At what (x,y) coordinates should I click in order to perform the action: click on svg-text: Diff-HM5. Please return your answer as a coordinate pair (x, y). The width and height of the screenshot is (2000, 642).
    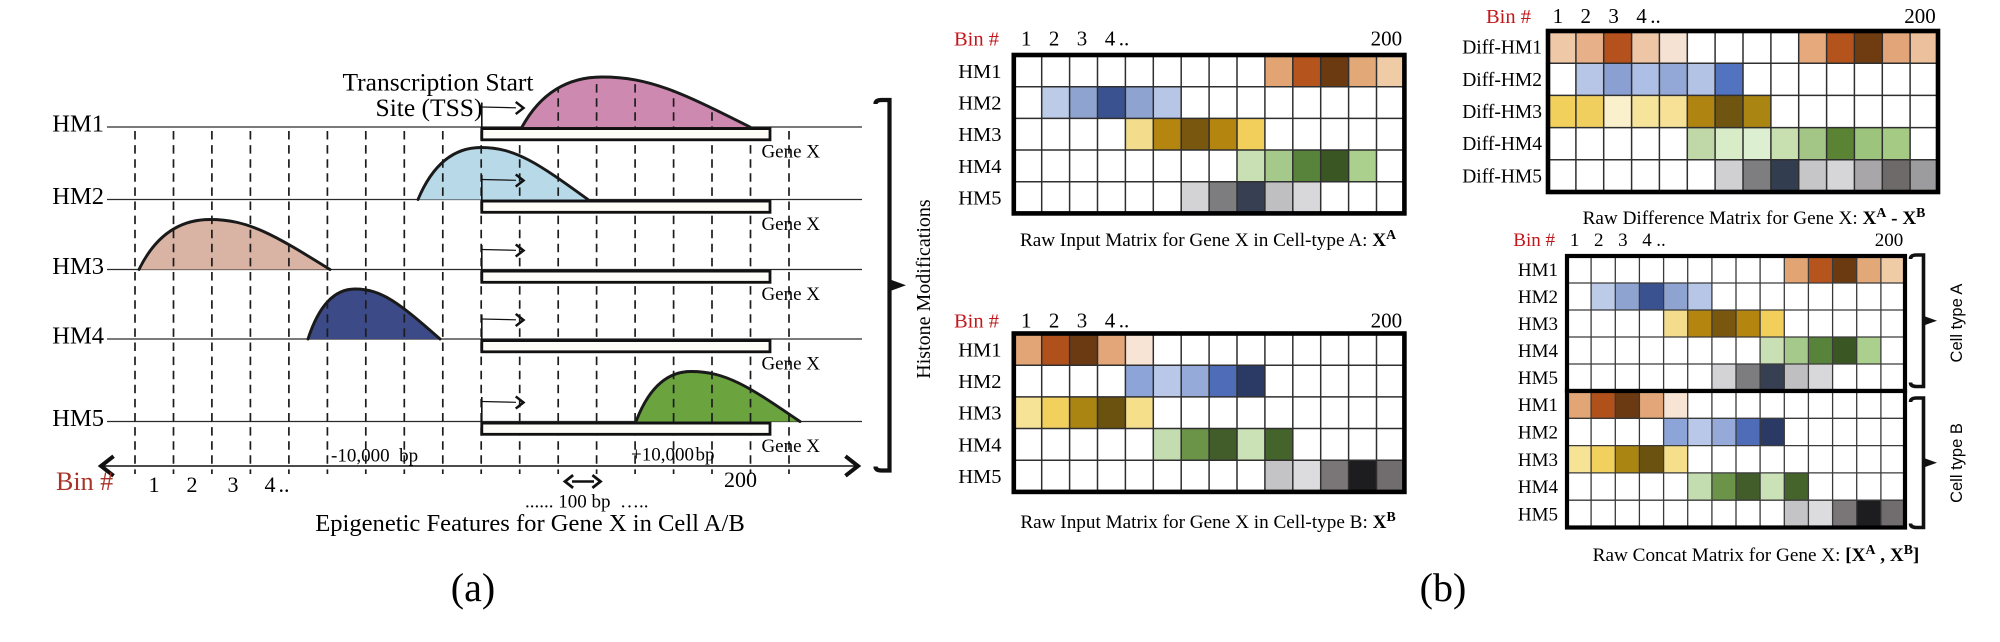
    Looking at the image, I should click on (1502, 176).